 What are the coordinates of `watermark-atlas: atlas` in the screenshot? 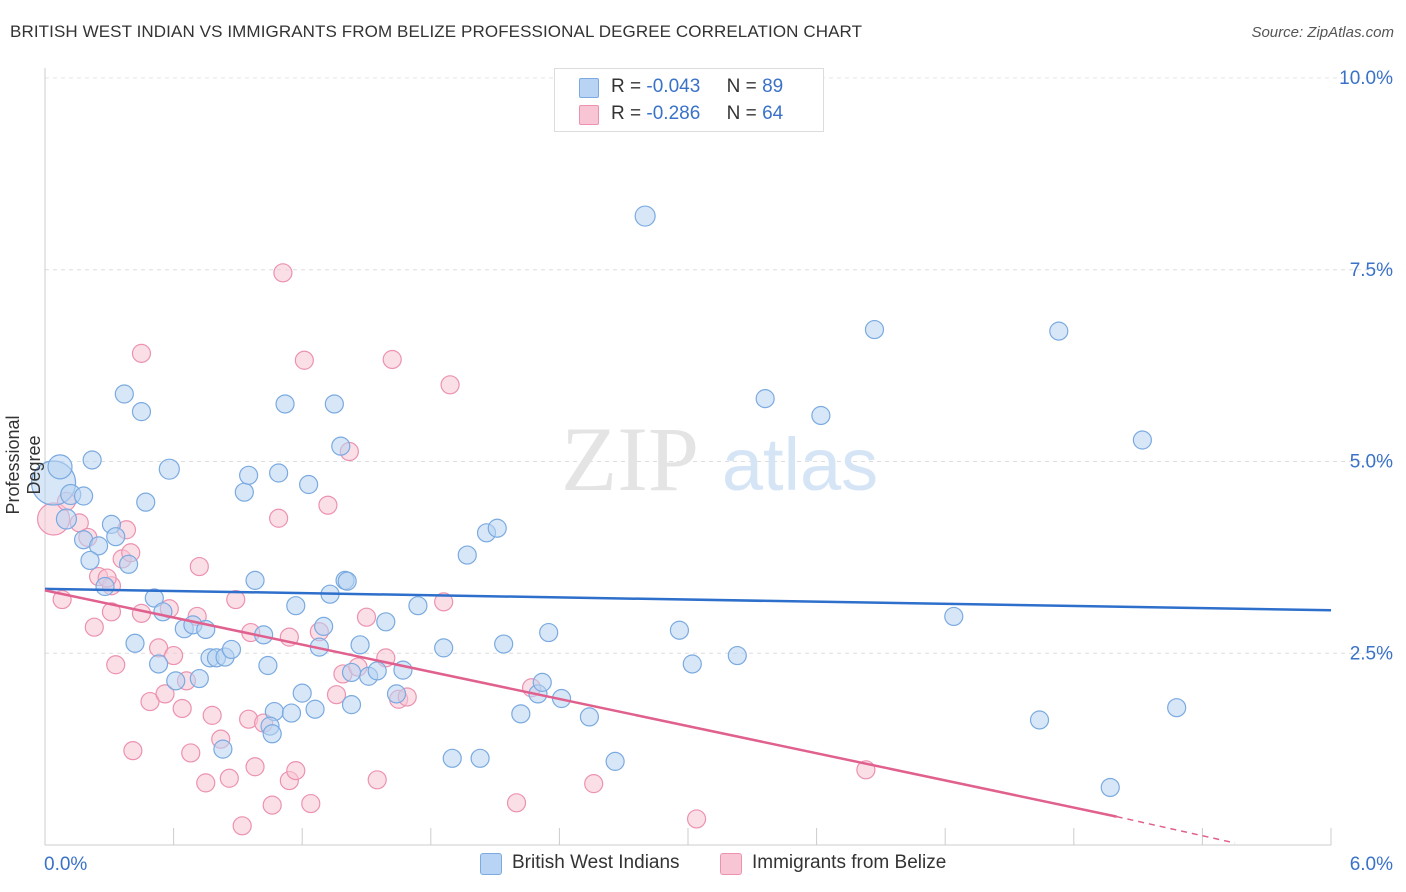 It's located at (800, 464).